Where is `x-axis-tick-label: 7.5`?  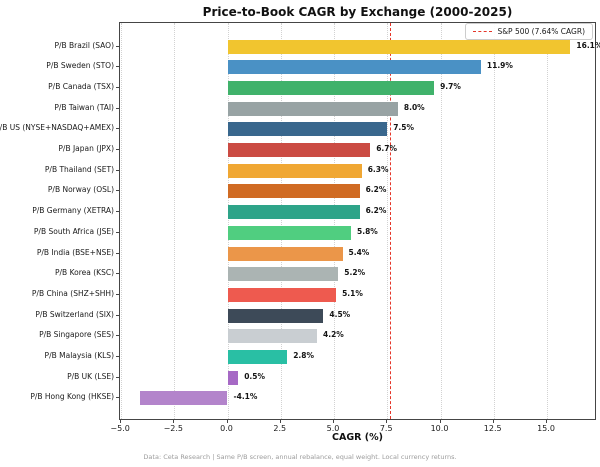
x-axis-tick-label: 7.5 is located at coordinates (386, 428).